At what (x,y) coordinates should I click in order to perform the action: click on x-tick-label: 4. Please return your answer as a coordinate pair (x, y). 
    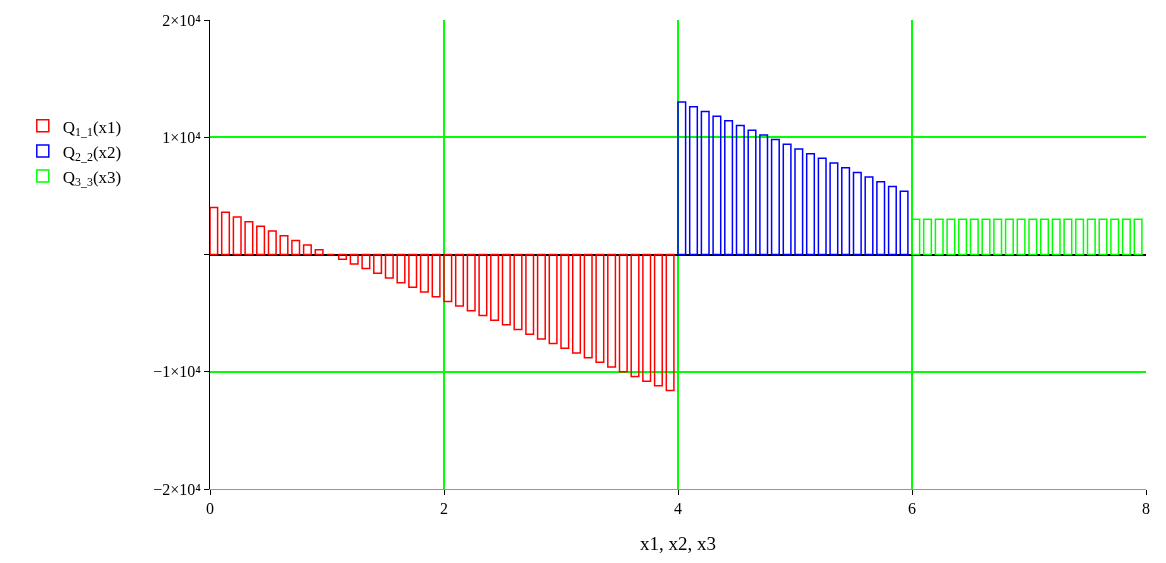
    Looking at the image, I should click on (678, 509).